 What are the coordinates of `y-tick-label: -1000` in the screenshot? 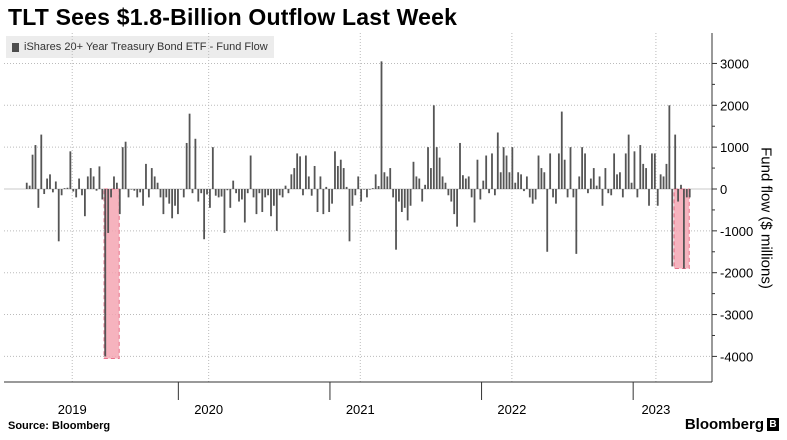 It's located at (736, 231).